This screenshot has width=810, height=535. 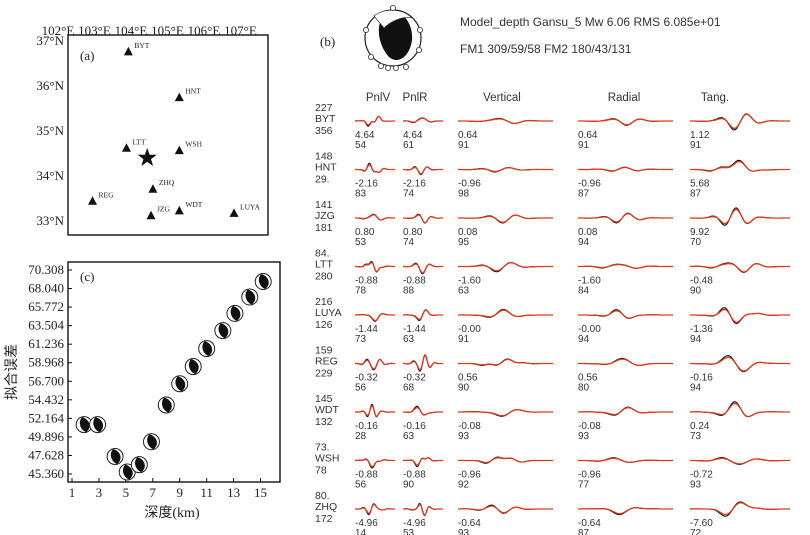 I want to click on correlation-value: 70, so click(x=696, y=242).